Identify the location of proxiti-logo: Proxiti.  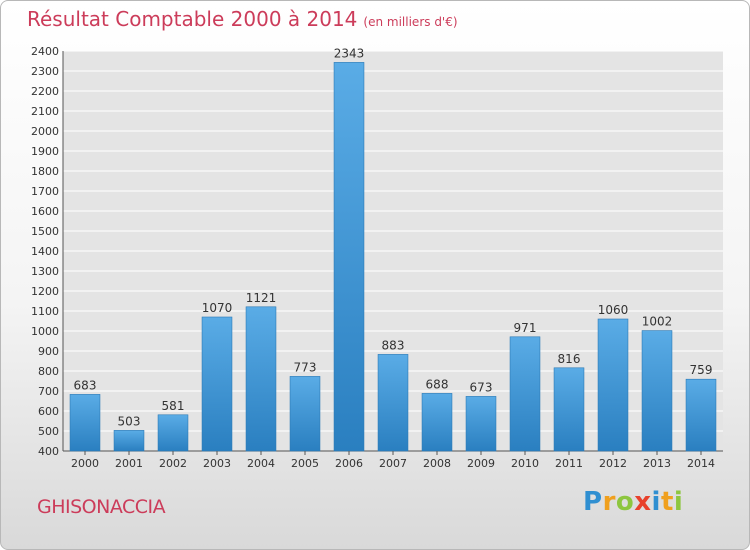
(633, 502).